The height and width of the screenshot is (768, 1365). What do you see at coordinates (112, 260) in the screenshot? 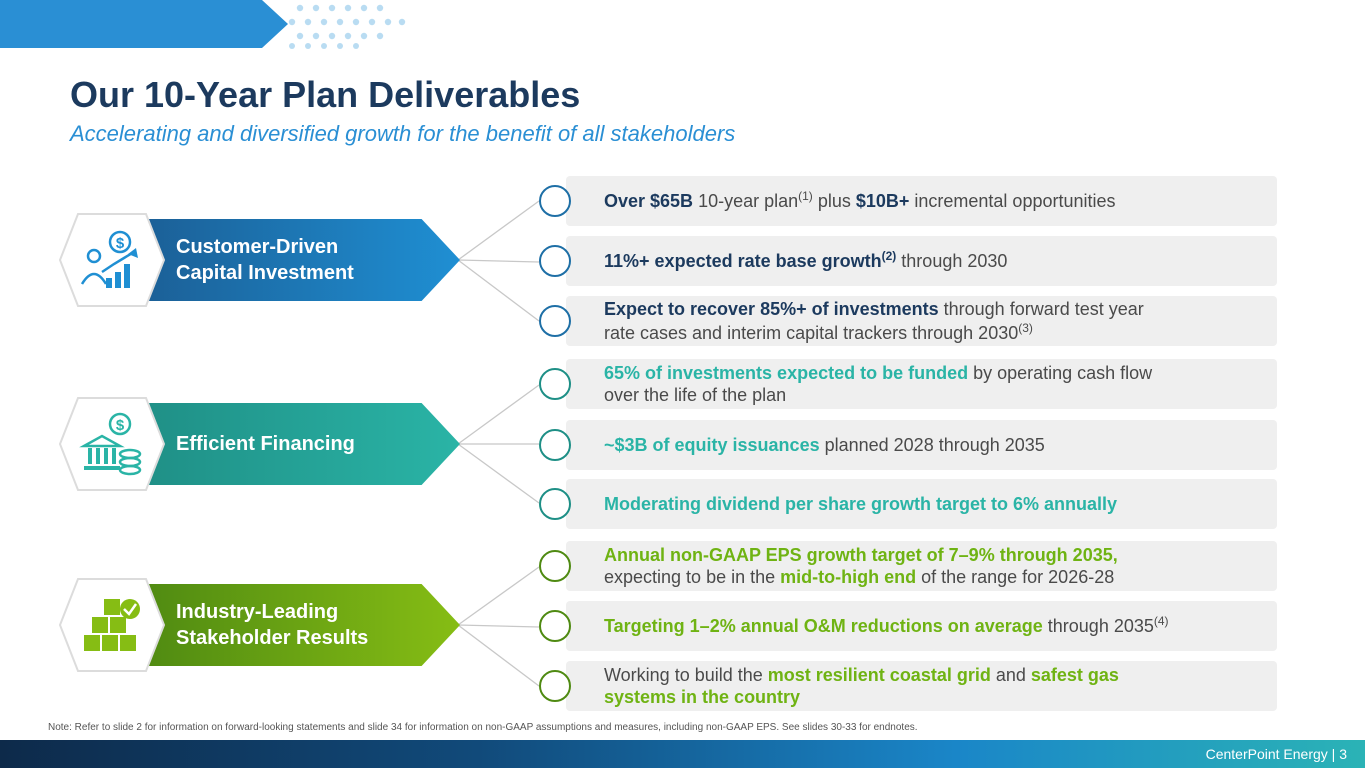
I see `growth-chart-dollar-icon: $` at bounding box center [112, 260].